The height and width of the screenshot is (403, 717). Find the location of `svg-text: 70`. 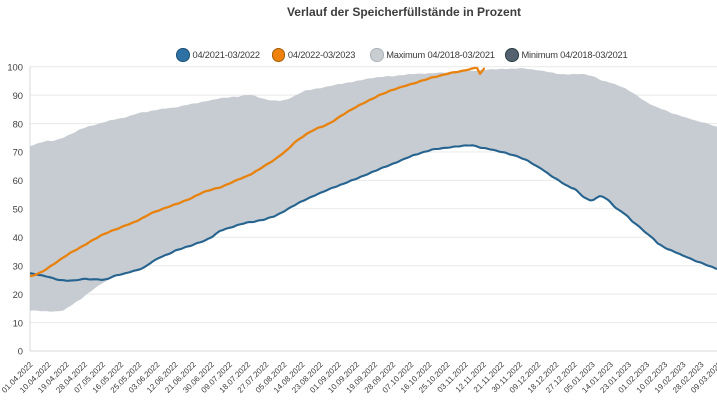

svg-text: 70 is located at coordinates (18, 152).